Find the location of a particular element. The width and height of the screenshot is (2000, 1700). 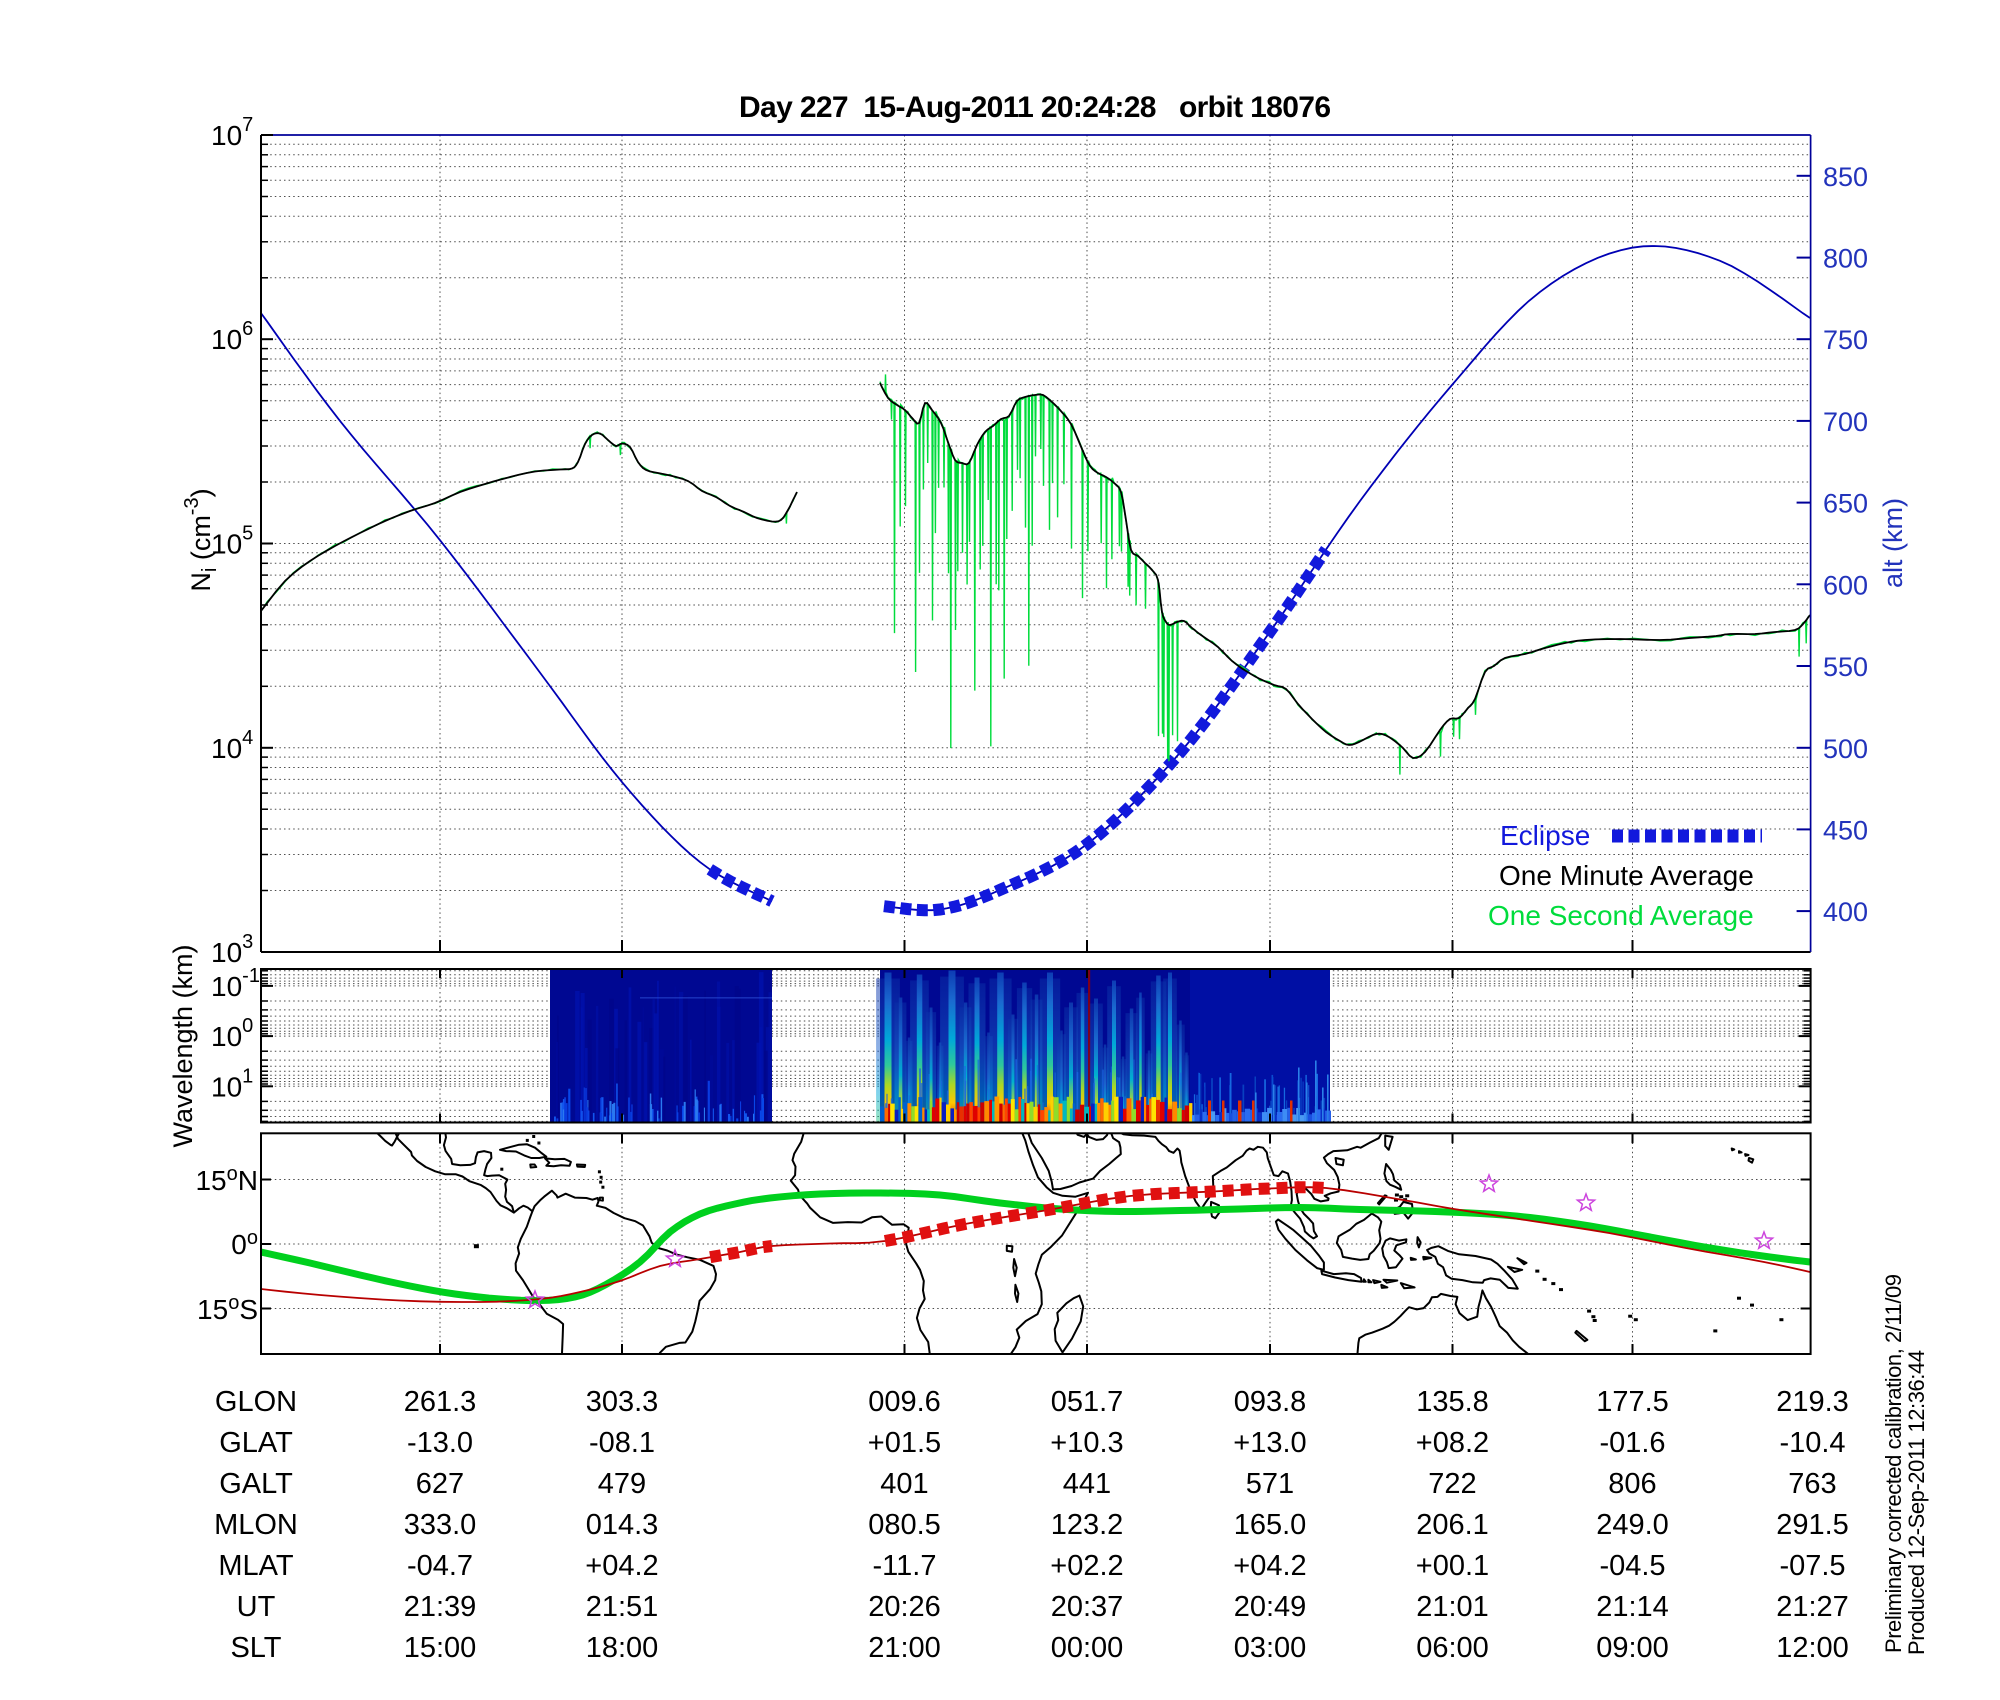

svg-text: 093.8 is located at coordinates (1270, 1402).